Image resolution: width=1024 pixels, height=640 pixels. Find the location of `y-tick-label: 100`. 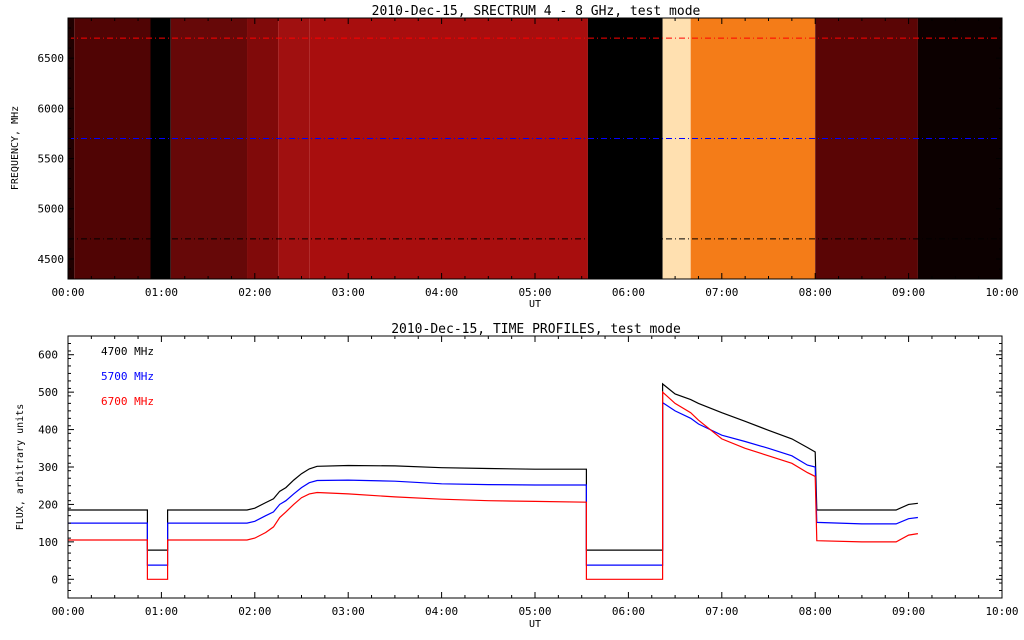

y-tick-label: 100 is located at coordinates (48, 542).